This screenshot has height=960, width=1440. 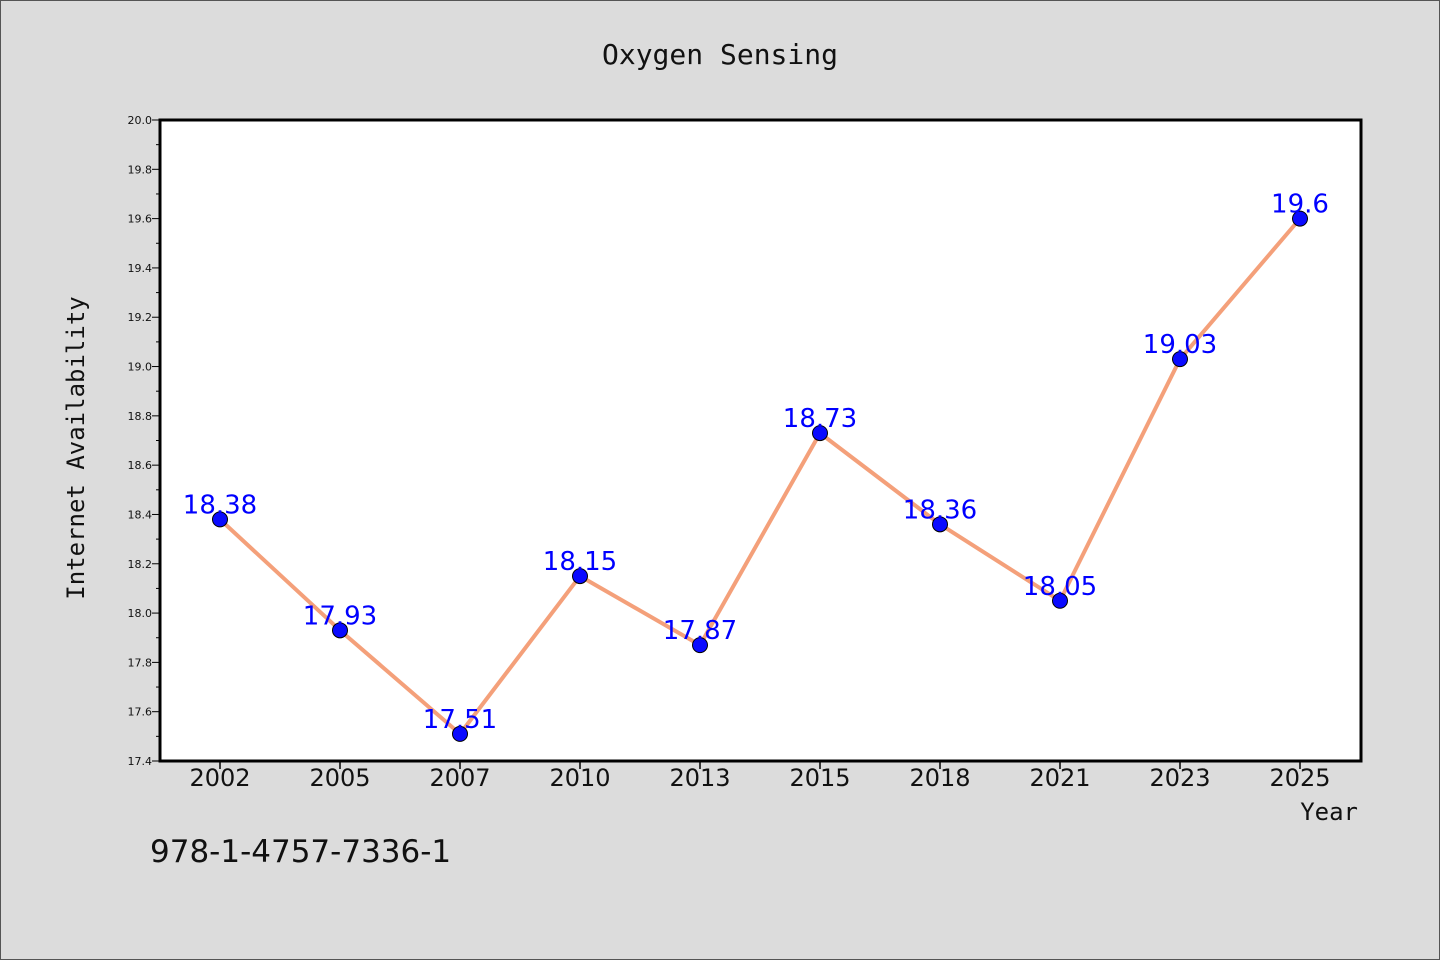 What do you see at coordinates (140, 564) in the screenshot?
I see `y-tick-label: 18.2` at bounding box center [140, 564].